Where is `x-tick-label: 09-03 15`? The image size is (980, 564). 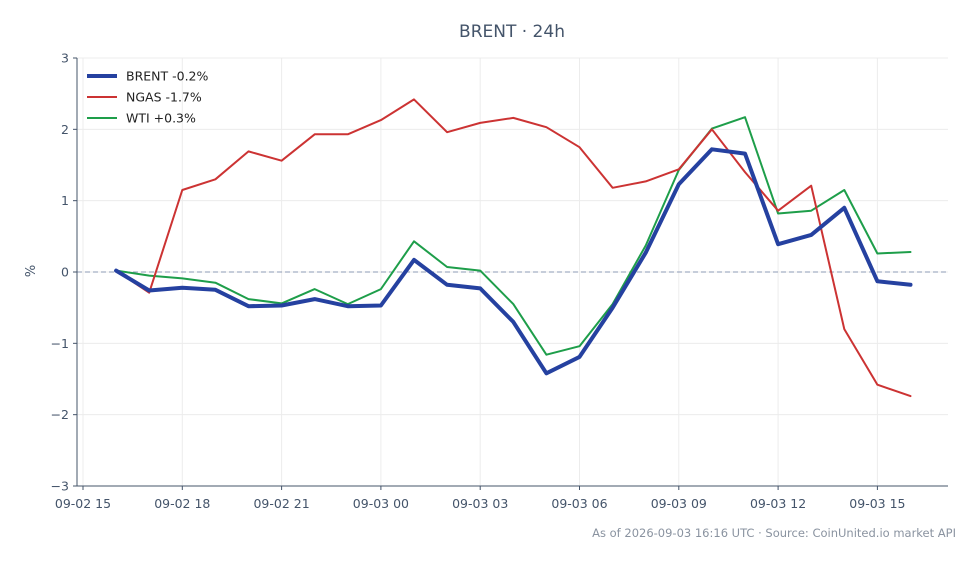 x-tick-label: 09-03 15 is located at coordinates (877, 503).